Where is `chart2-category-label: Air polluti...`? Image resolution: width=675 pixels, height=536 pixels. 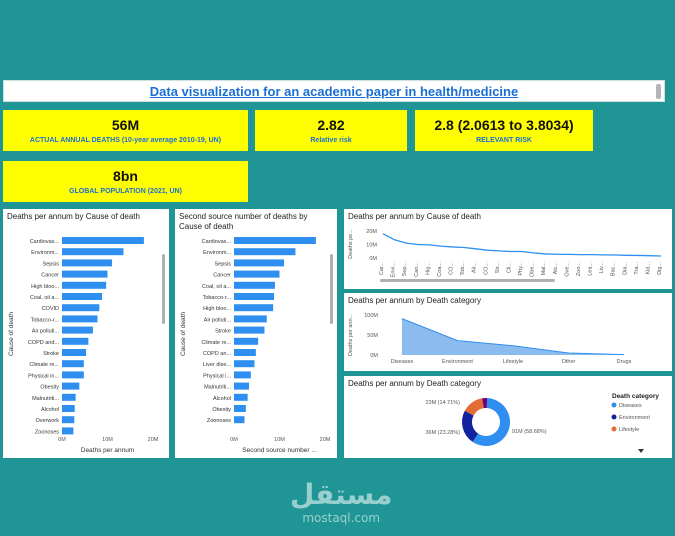 chart2-category-label: Air polluti... is located at coordinates (218, 320).